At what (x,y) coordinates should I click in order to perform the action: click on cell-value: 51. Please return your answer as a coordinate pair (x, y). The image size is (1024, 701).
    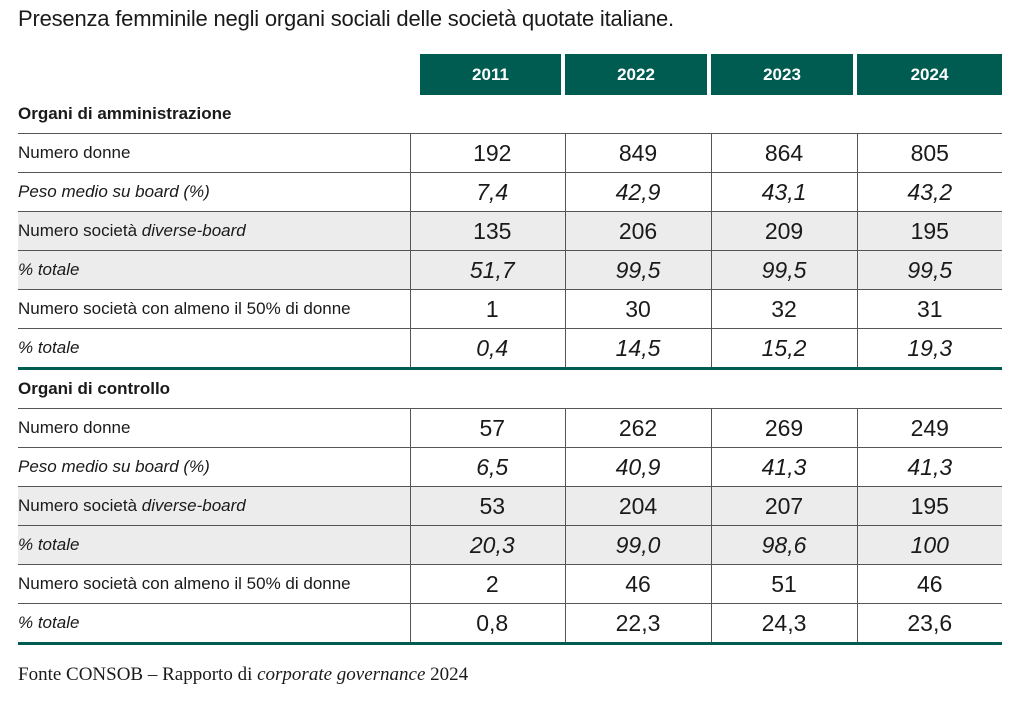
    Looking at the image, I should click on (783, 584).